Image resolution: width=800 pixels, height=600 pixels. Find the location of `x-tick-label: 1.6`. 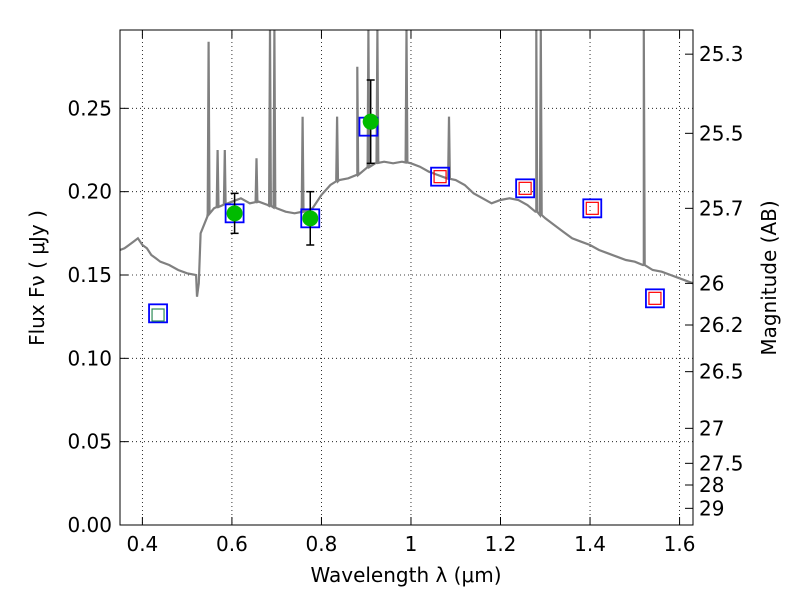

x-tick-label: 1.6 is located at coordinates (680, 544).